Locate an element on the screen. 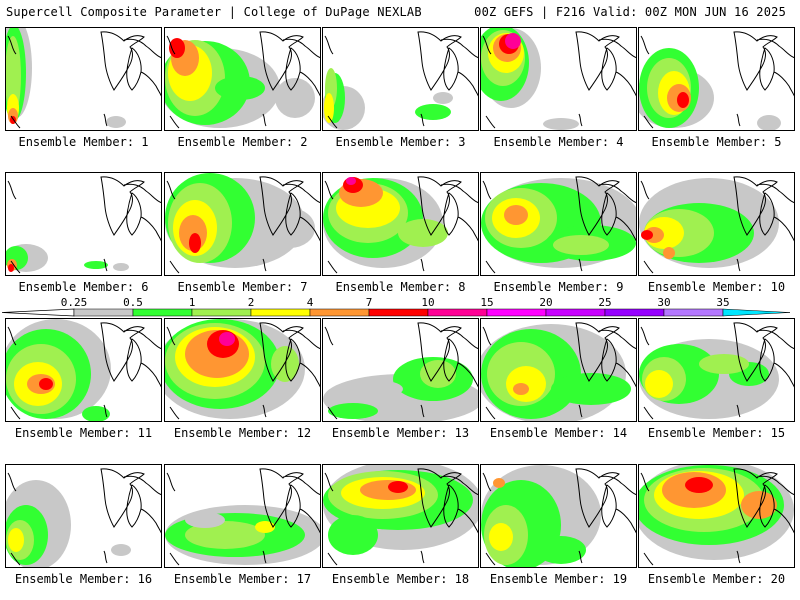  colorbar-tick-label: 0.5 is located at coordinates (133, 302).